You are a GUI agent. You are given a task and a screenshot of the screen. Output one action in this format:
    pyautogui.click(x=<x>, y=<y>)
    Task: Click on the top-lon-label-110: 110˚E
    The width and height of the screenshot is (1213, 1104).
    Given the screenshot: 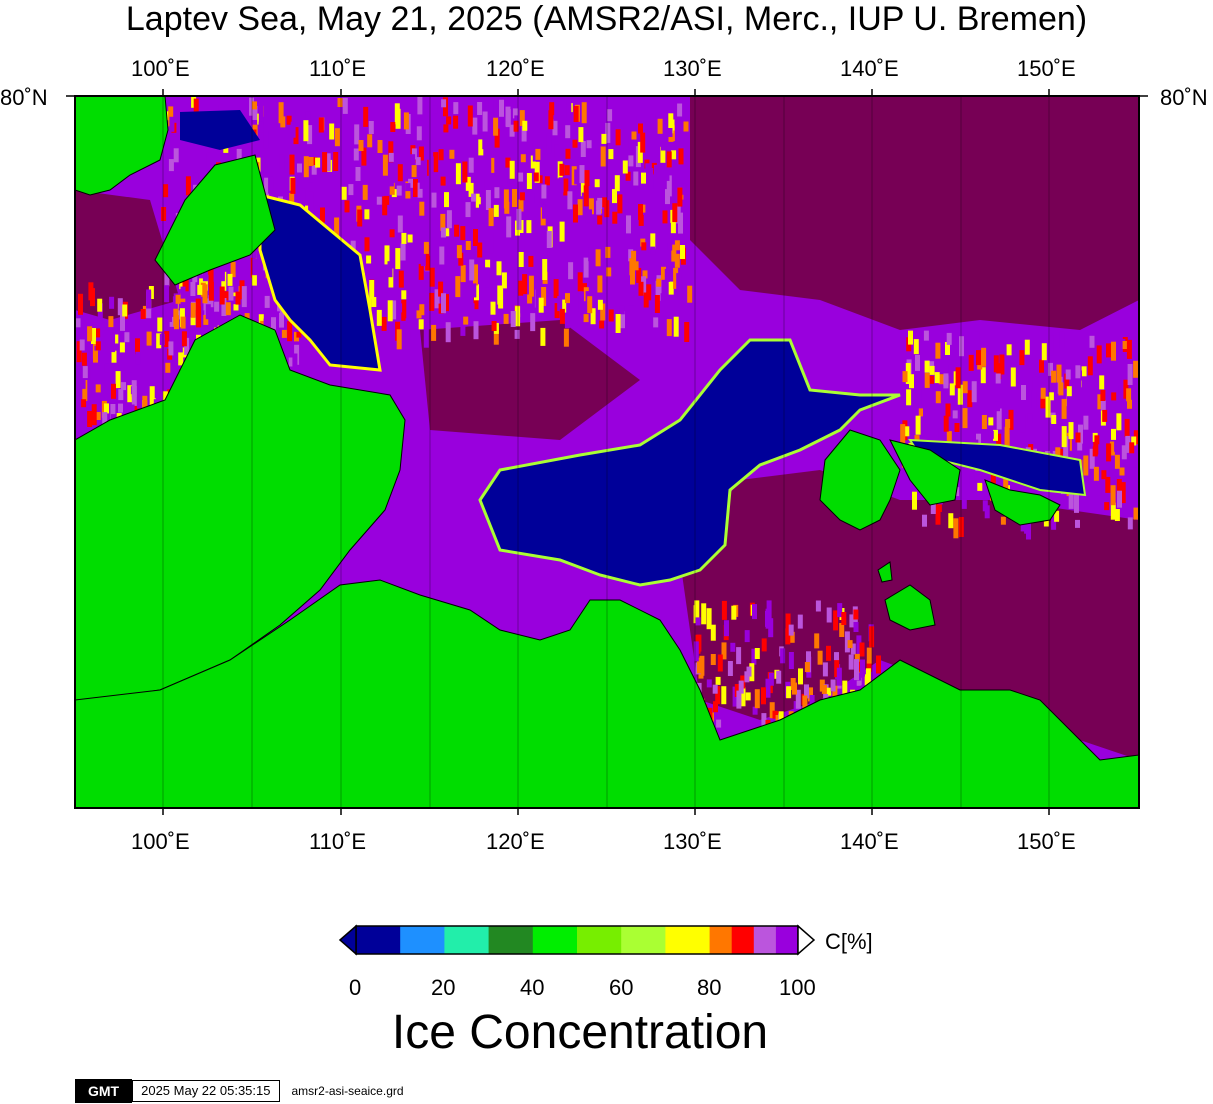 What is the action you would take?
    pyautogui.click(x=338, y=68)
    